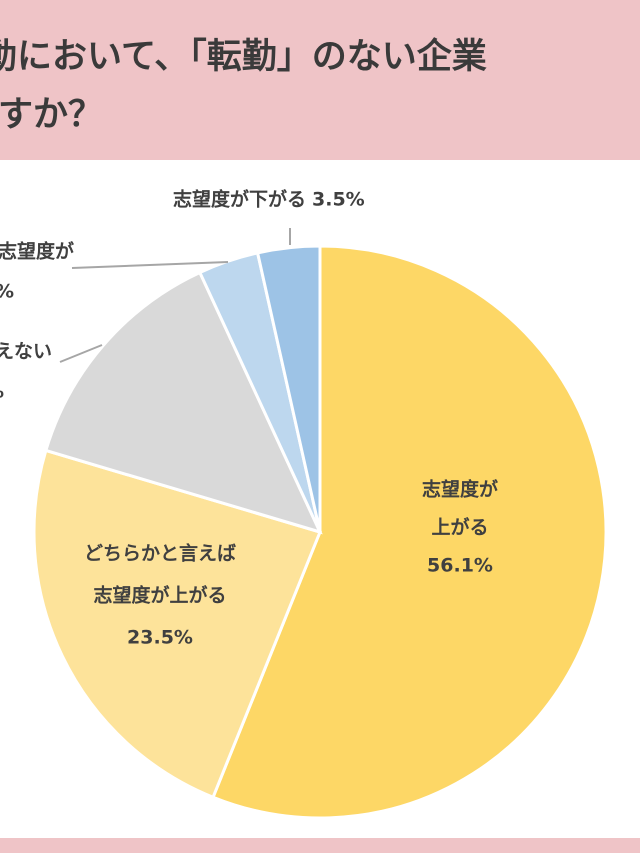  What do you see at coordinates (2, 392) in the screenshot?
I see `value-label: 13.5%` at bounding box center [2, 392].